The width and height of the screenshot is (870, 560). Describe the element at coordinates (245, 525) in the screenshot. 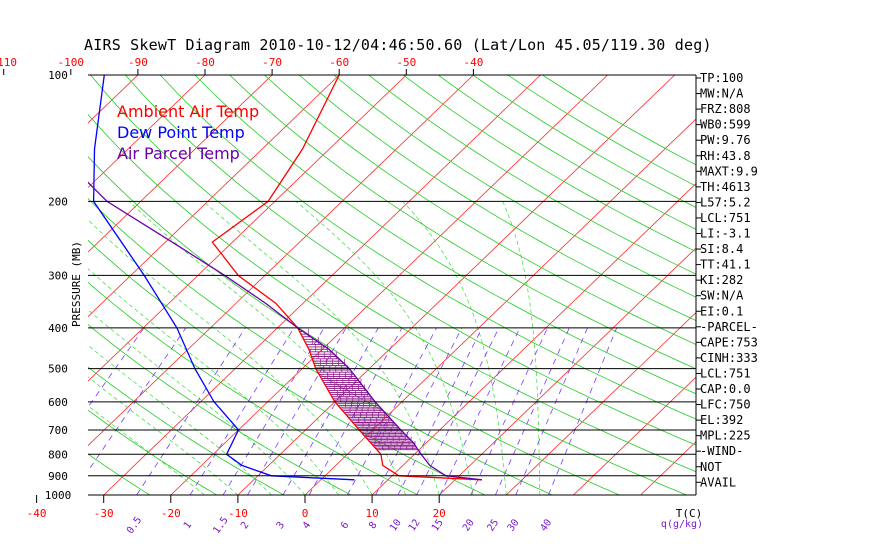

I see `mixing-ratio-label: 2` at that location.